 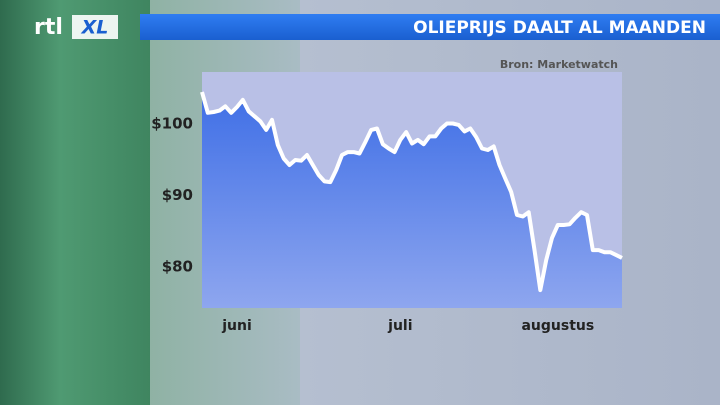 What do you see at coordinates (559, 28) in the screenshot?
I see `chart-title: OLIEPRIJS DAALT AL MAANDEN` at bounding box center [559, 28].